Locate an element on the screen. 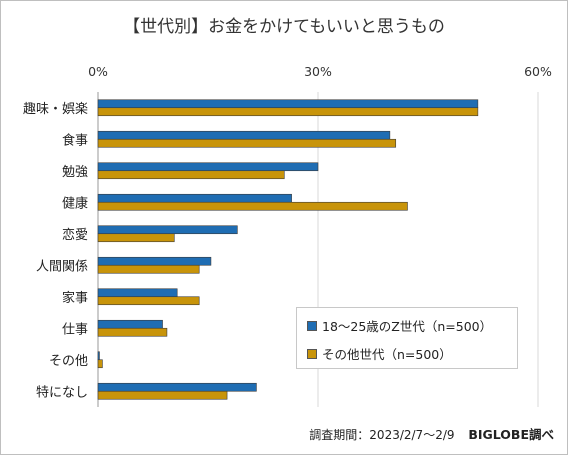  legend-item-gen-z: 18～25歳のZ世代（n=500） is located at coordinates (399, 325).